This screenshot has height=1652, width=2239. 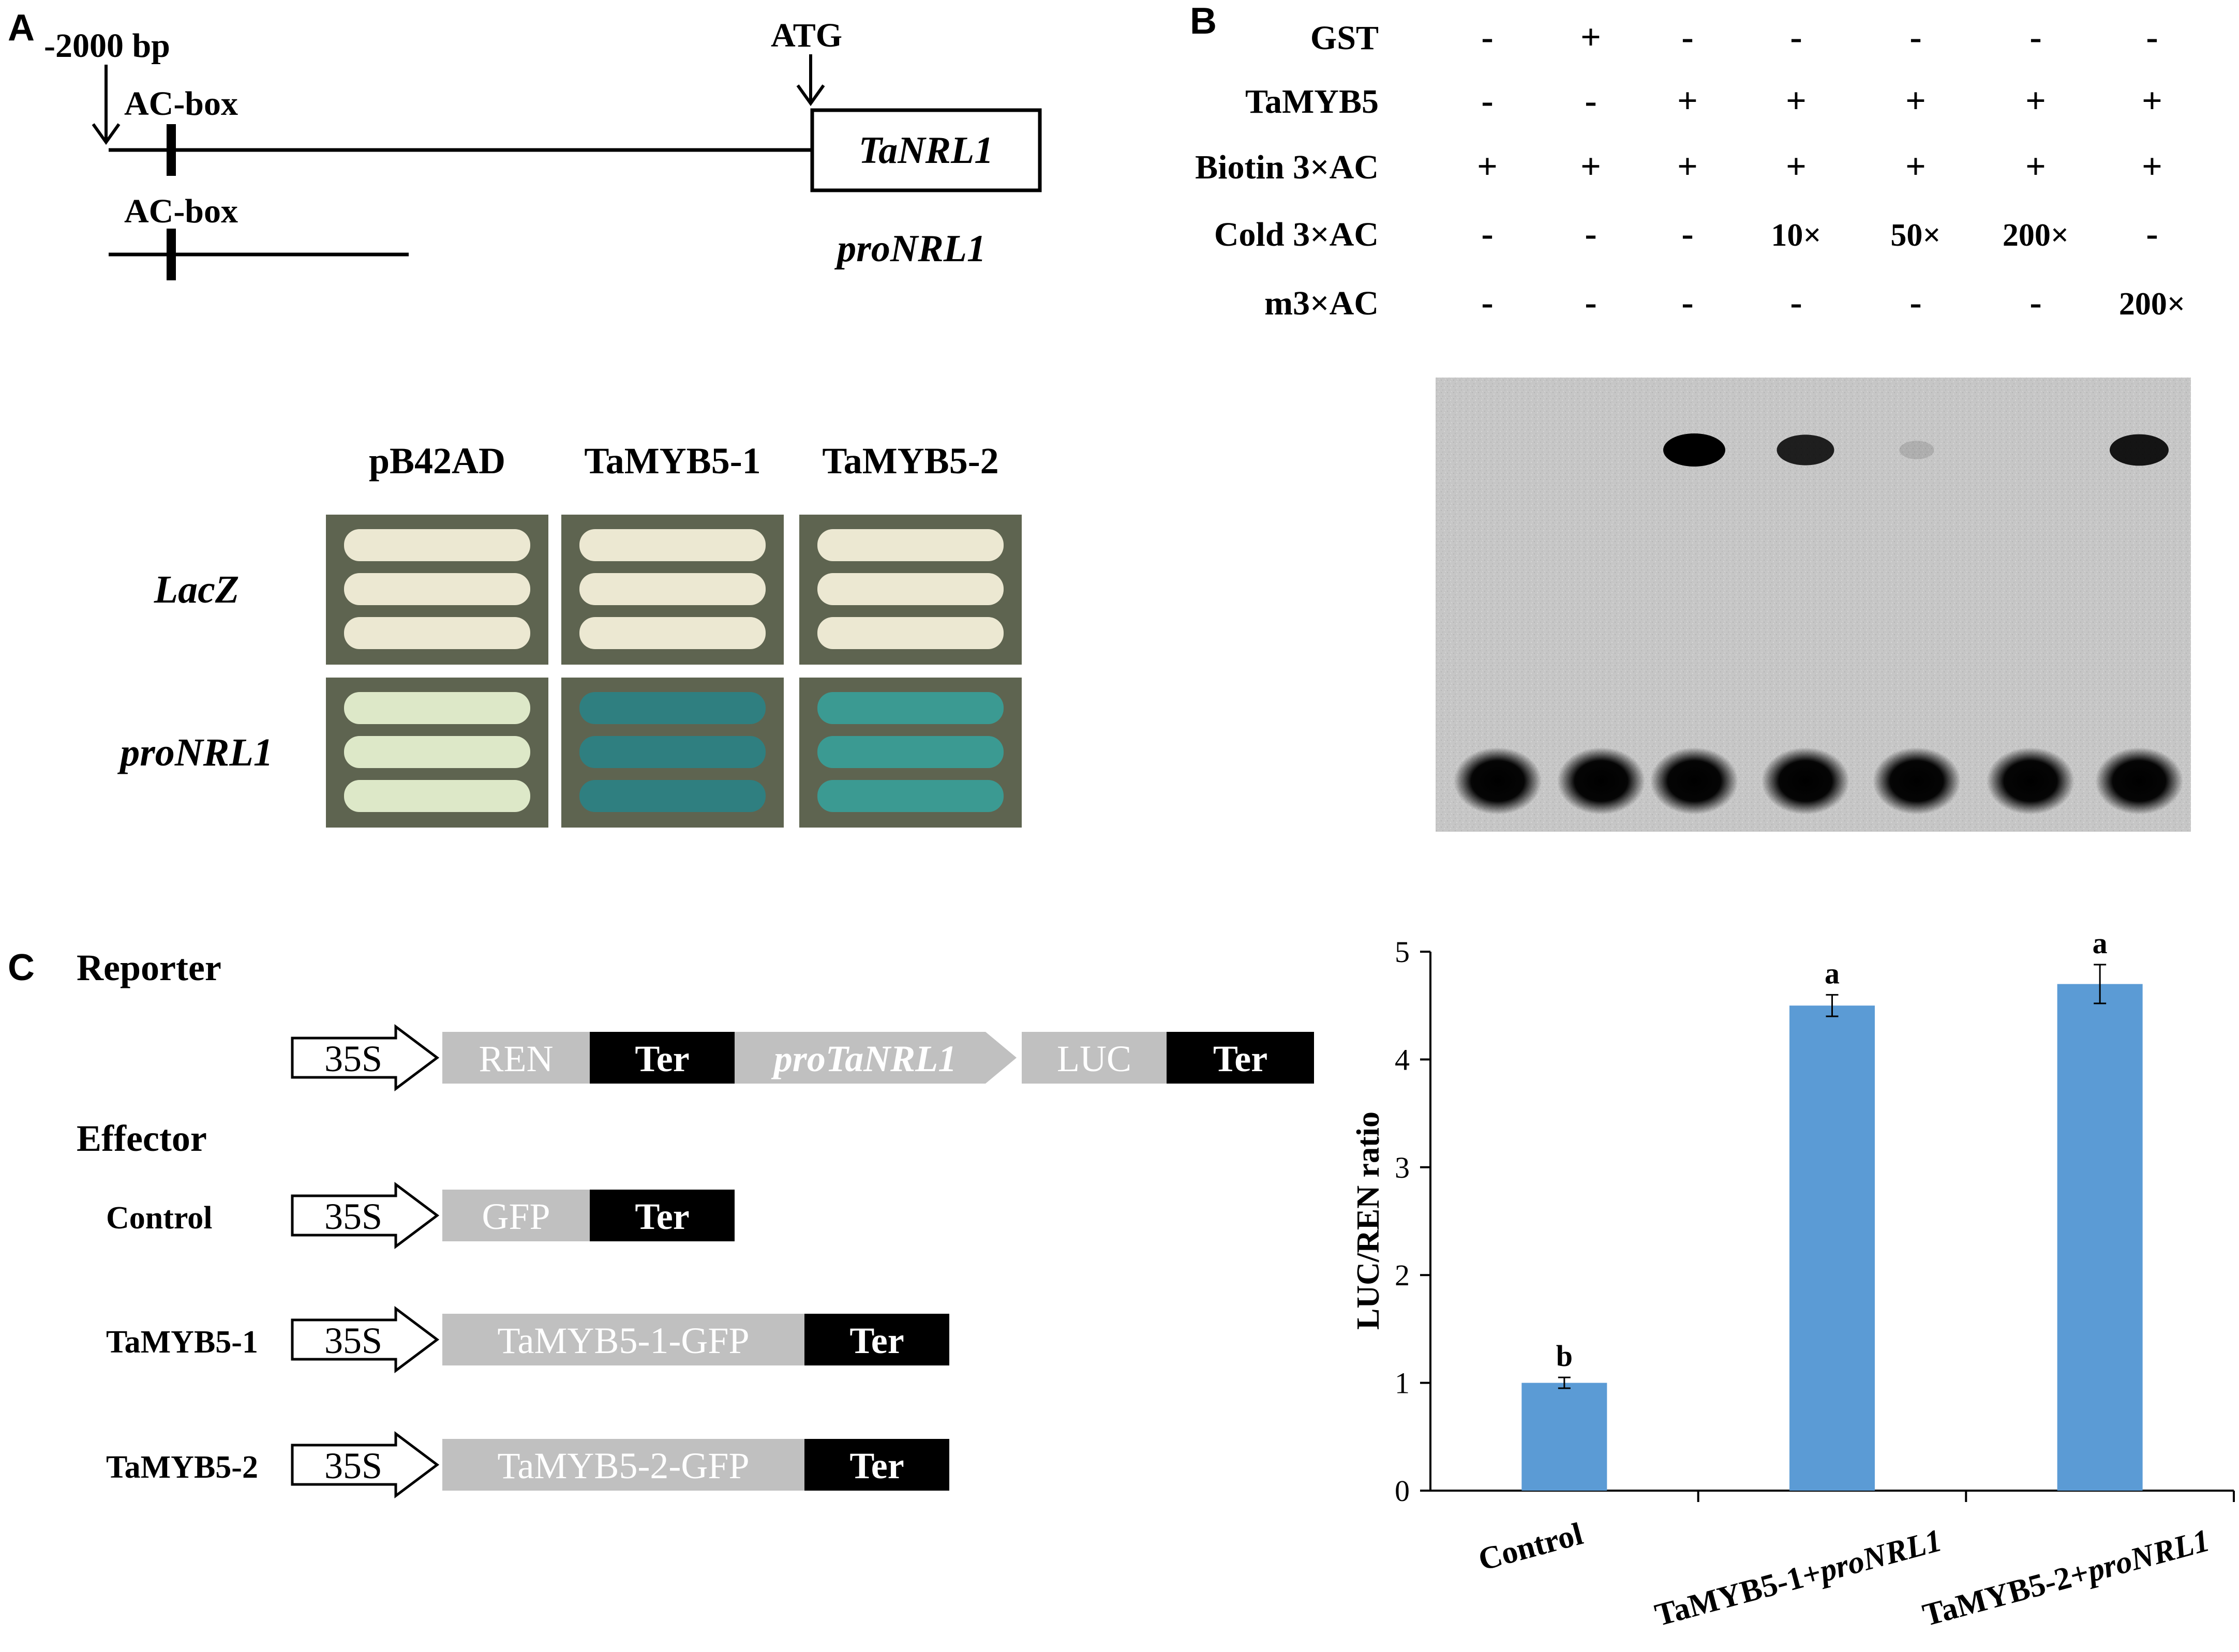 I want to click on x-category-label-plain: TaMYB5-1+, so click(x=1738, y=1594).